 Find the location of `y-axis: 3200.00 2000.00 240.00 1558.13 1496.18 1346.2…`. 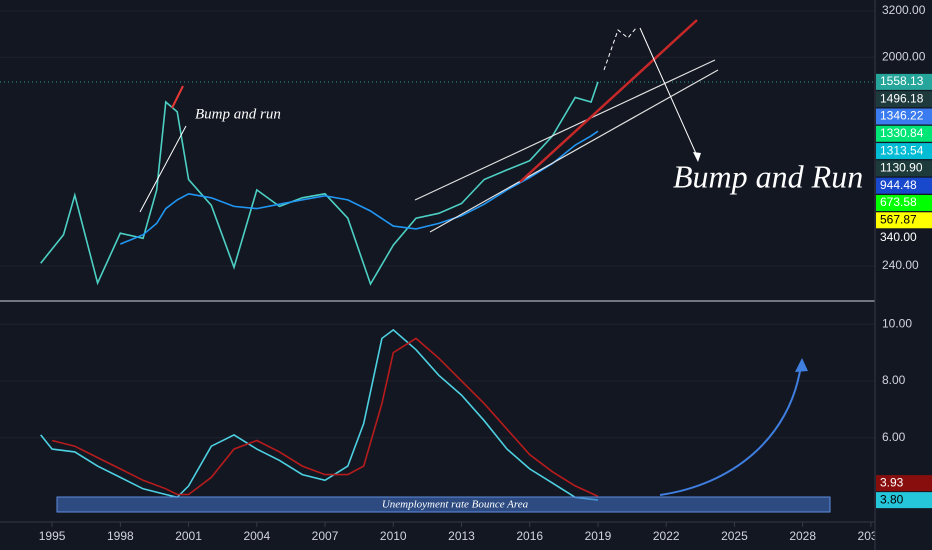

y-axis: 3200.00 2000.00 240.00 1558.13 1496.18 1346.2… is located at coordinates (904, 256).